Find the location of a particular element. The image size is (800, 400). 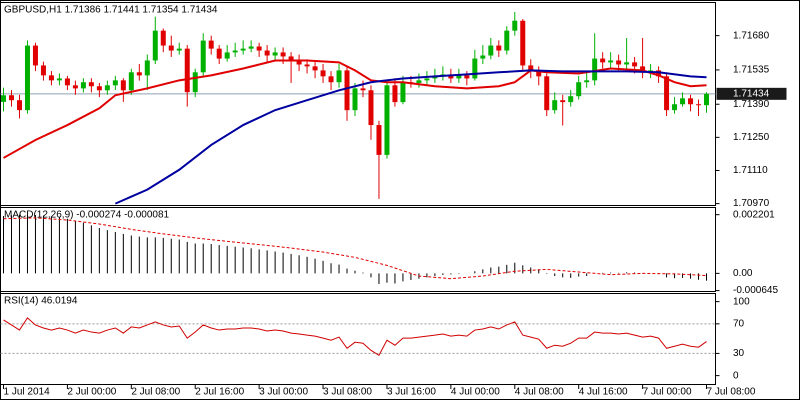

x-tick-label: 4 Jul 16:00 is located at coordinates (603, 392).